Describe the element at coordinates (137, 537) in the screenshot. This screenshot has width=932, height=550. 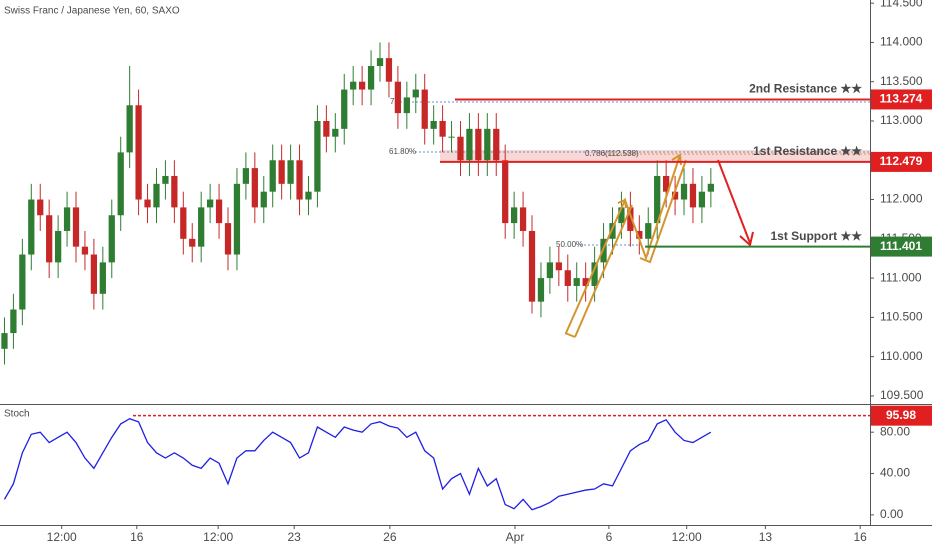
I see `x-tick-label: 16` at that location.